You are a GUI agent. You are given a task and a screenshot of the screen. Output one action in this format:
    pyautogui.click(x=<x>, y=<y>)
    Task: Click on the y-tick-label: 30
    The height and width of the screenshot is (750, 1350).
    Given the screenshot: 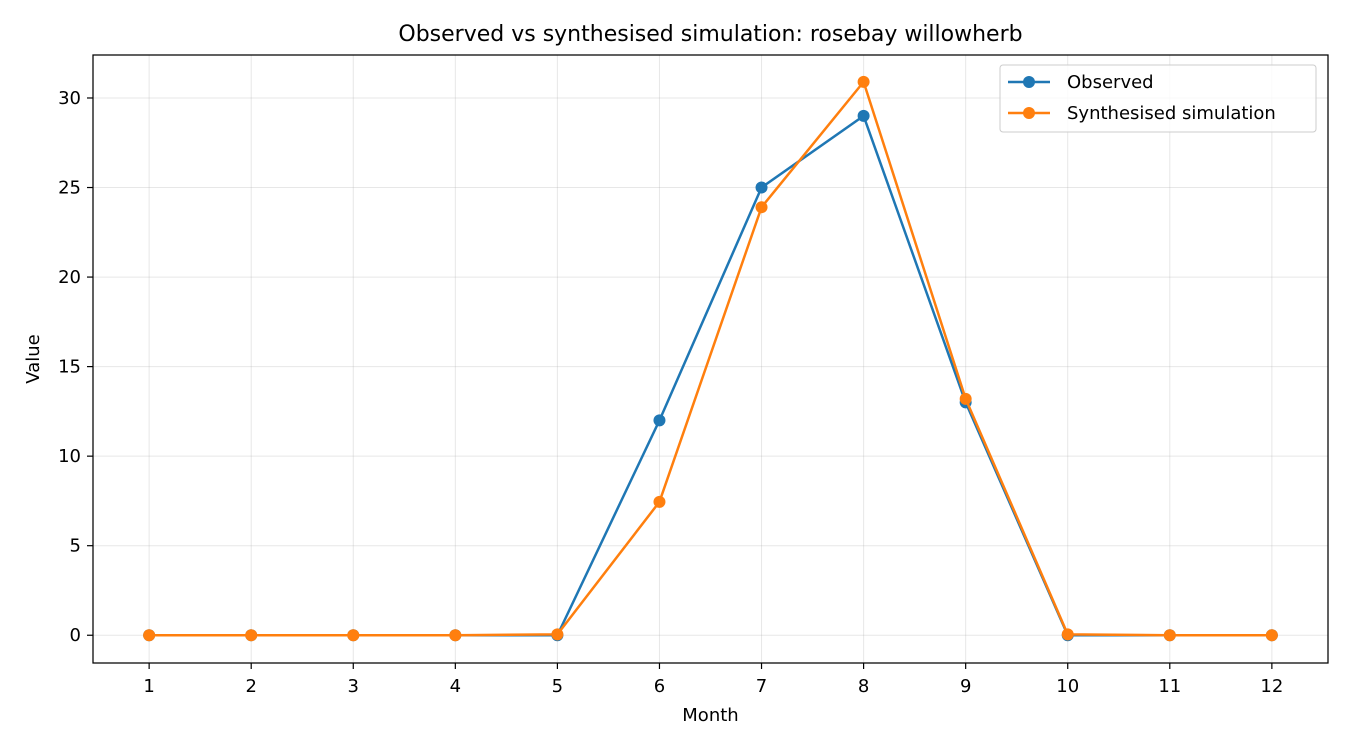 What is the action you would take?
    pyautogui.click(x=69, y=98)
    